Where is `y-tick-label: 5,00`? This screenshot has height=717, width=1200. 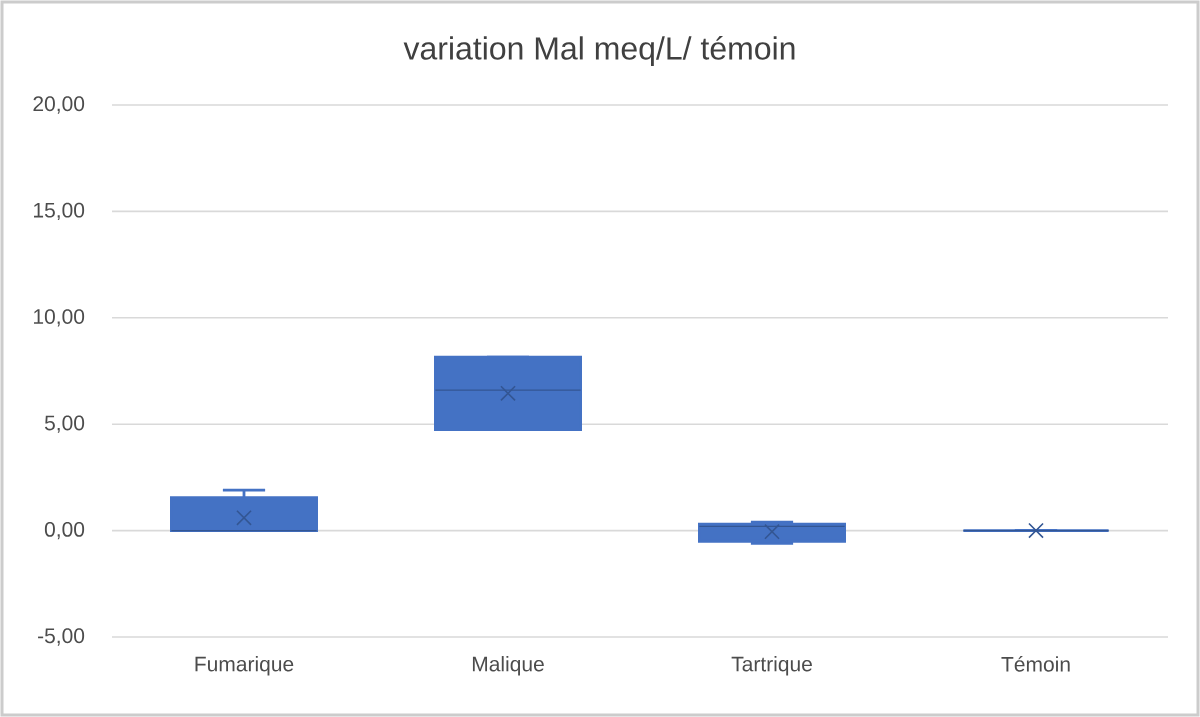 y-tick-label: 5,00 is located at coordinates (64, 424).